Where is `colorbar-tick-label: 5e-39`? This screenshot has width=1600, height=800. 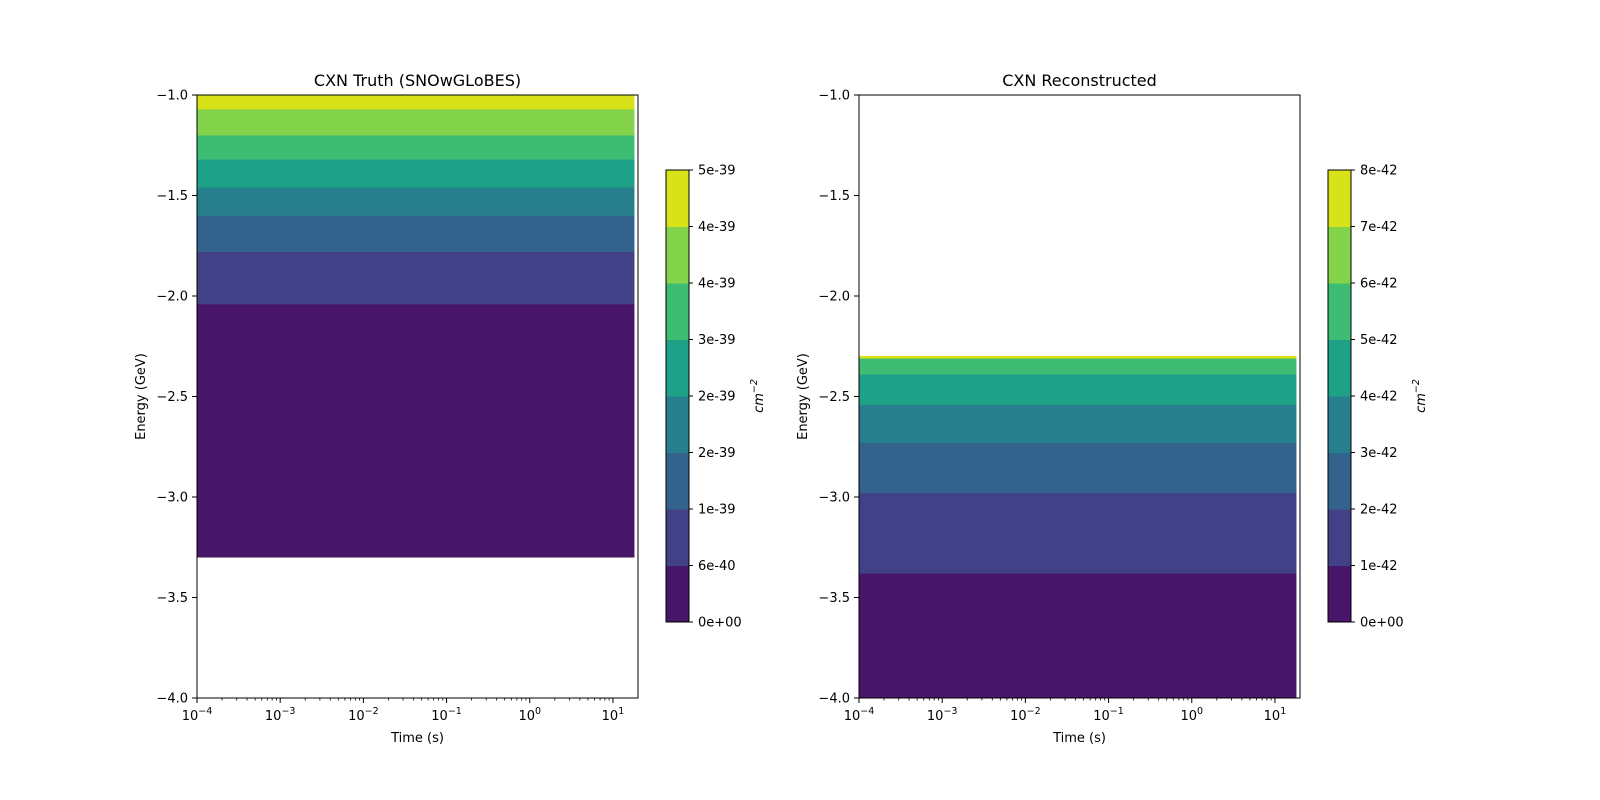
colorbar-tick-label: 5e-39 is located at coordinates (717, 171).